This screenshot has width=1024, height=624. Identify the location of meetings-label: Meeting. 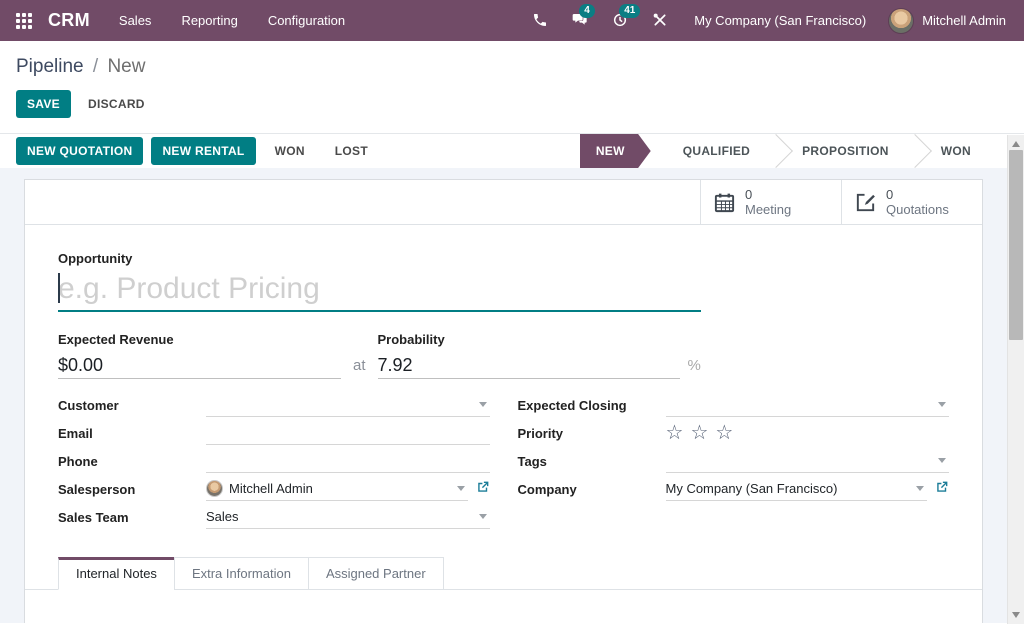
(768, 209).